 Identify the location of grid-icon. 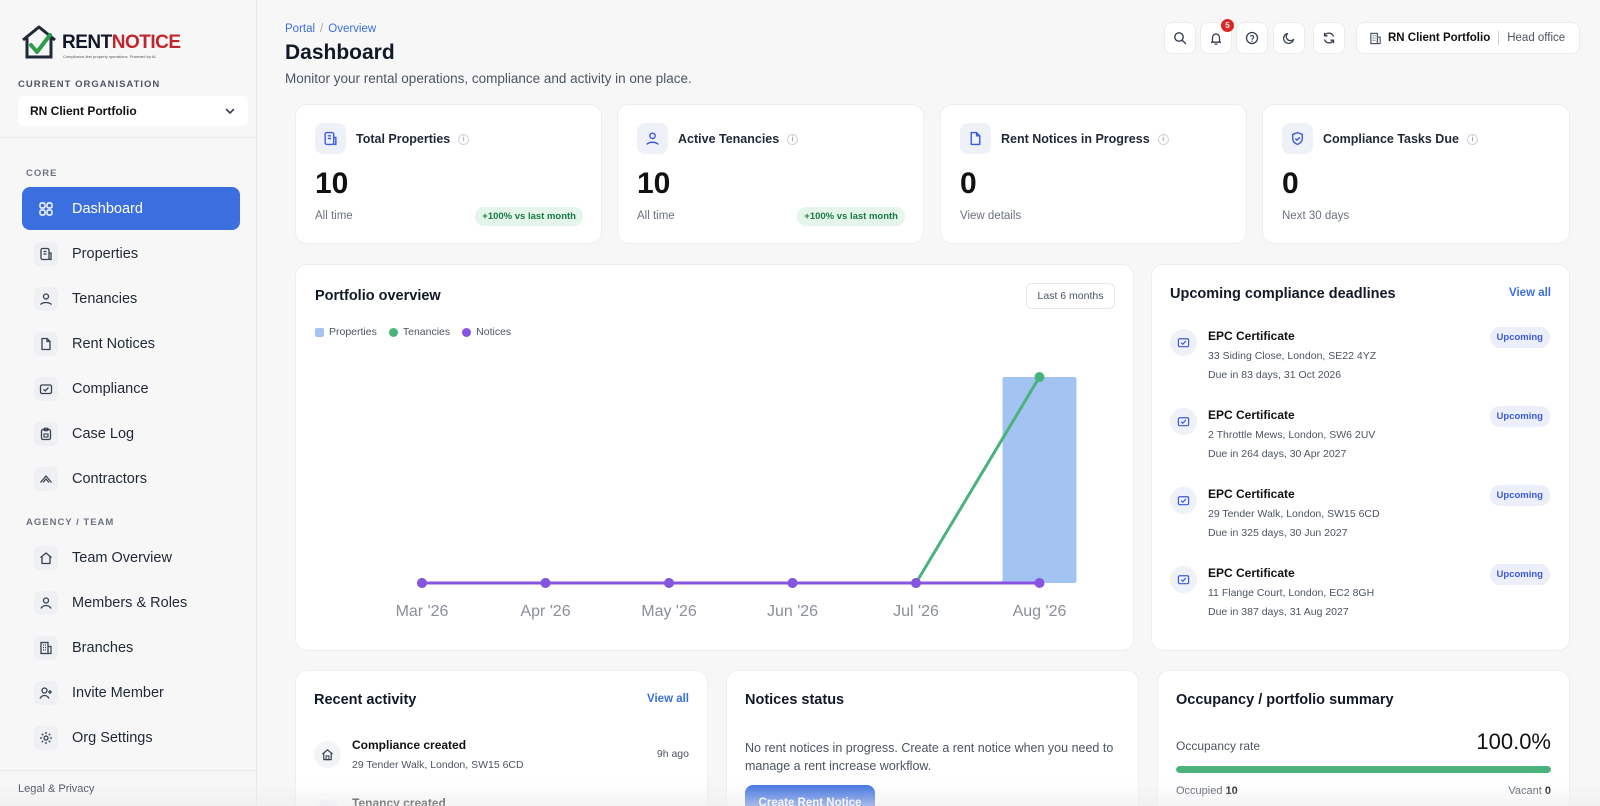
(46, 209).